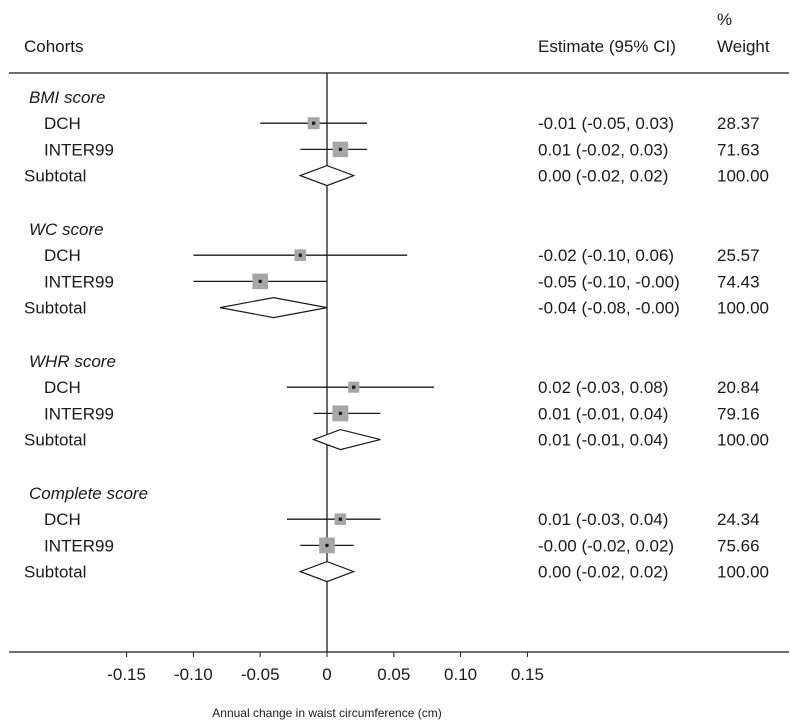 The width and height of the screenshot is (799, 722). I want to click on group-title: Complete score, so click(88, 493).